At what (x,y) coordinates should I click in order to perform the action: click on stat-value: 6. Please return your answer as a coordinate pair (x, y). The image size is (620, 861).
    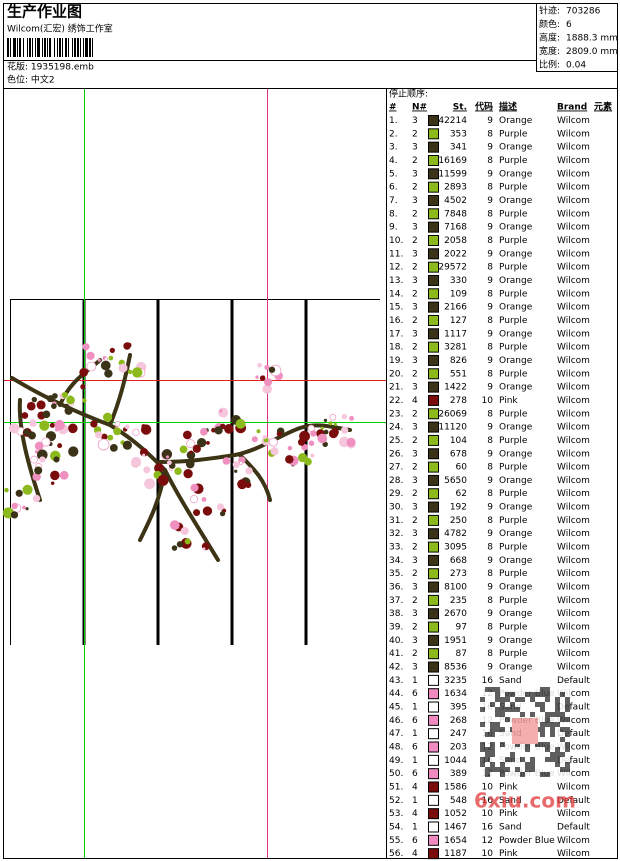
    Looking at the image, I should click on (569, 25).